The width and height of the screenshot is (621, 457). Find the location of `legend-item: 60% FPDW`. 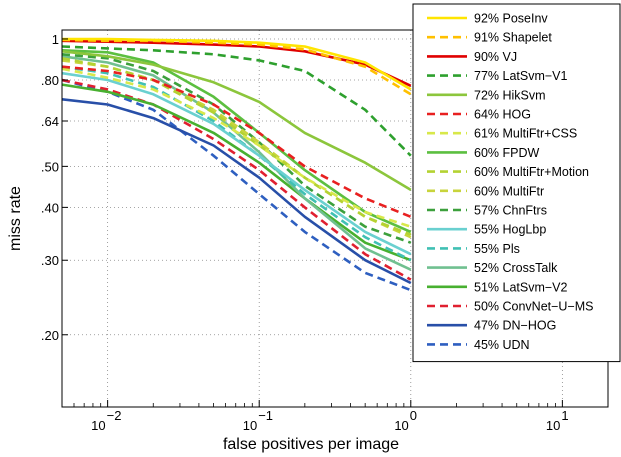

legend-item: 60% FPDW is located at coordinates (483, 153).